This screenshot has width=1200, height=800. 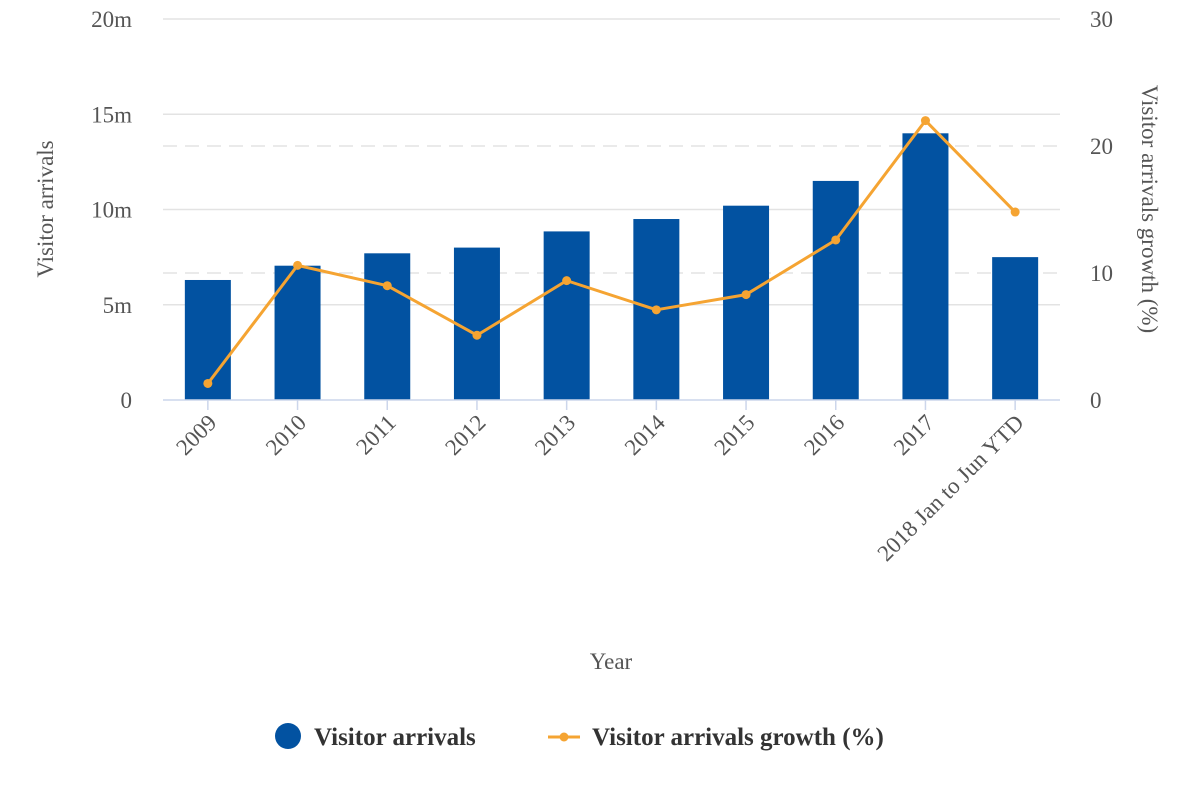 What do you see at coordinates (1101, 19) in the screenshot?
I see `right-tick-label: 30` at bounding box center [1101, 19].